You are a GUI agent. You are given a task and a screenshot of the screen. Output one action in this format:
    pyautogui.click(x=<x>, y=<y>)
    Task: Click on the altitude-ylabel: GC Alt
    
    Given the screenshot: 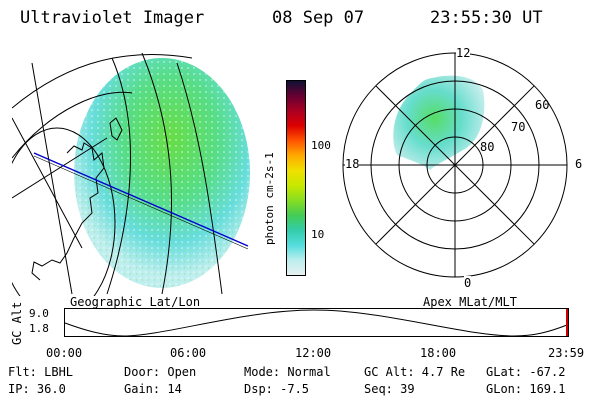 What is the action you would take?
    pyautogui.click(x=17, y=323)
    